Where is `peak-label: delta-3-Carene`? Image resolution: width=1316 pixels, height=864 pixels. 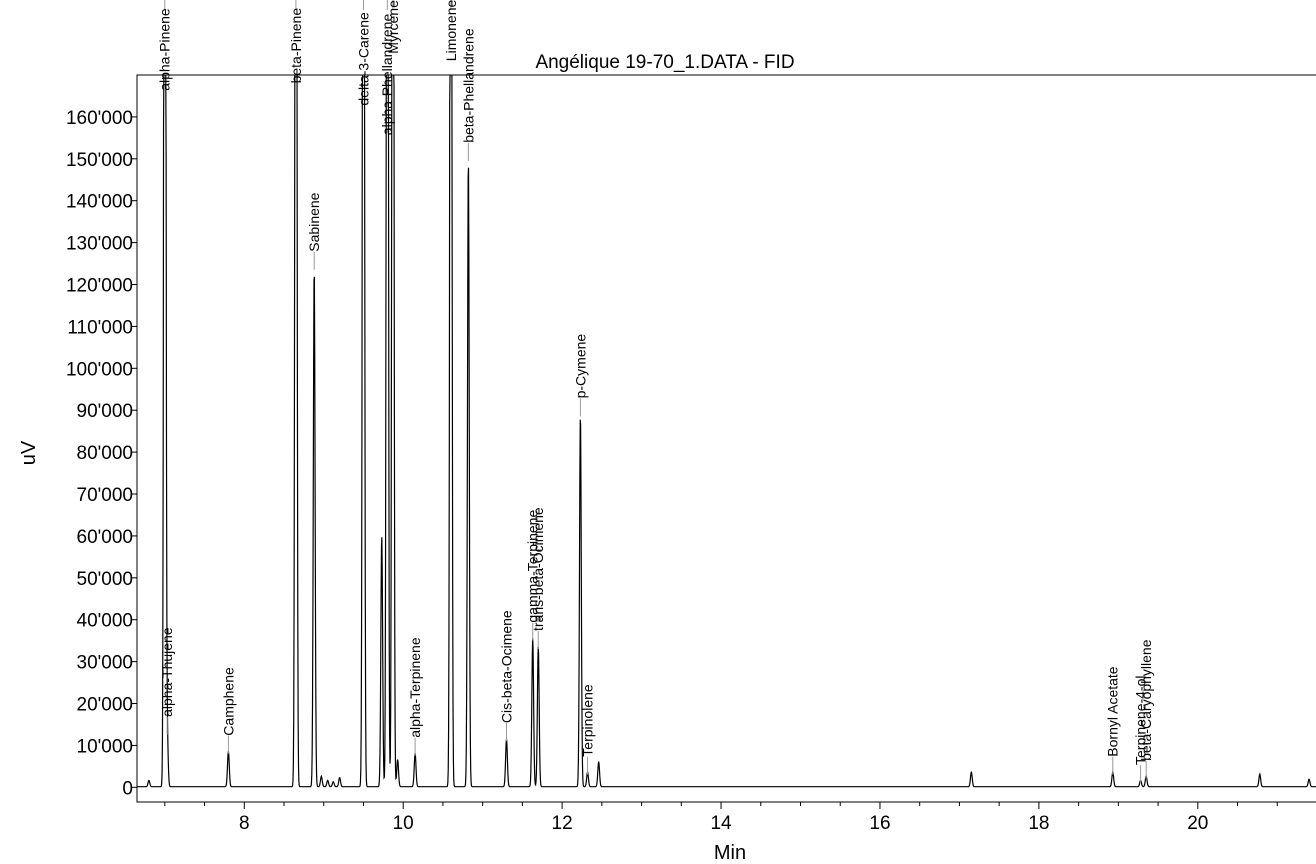
peak-label: delta-3-Carene is located at coordinates (363, 59).